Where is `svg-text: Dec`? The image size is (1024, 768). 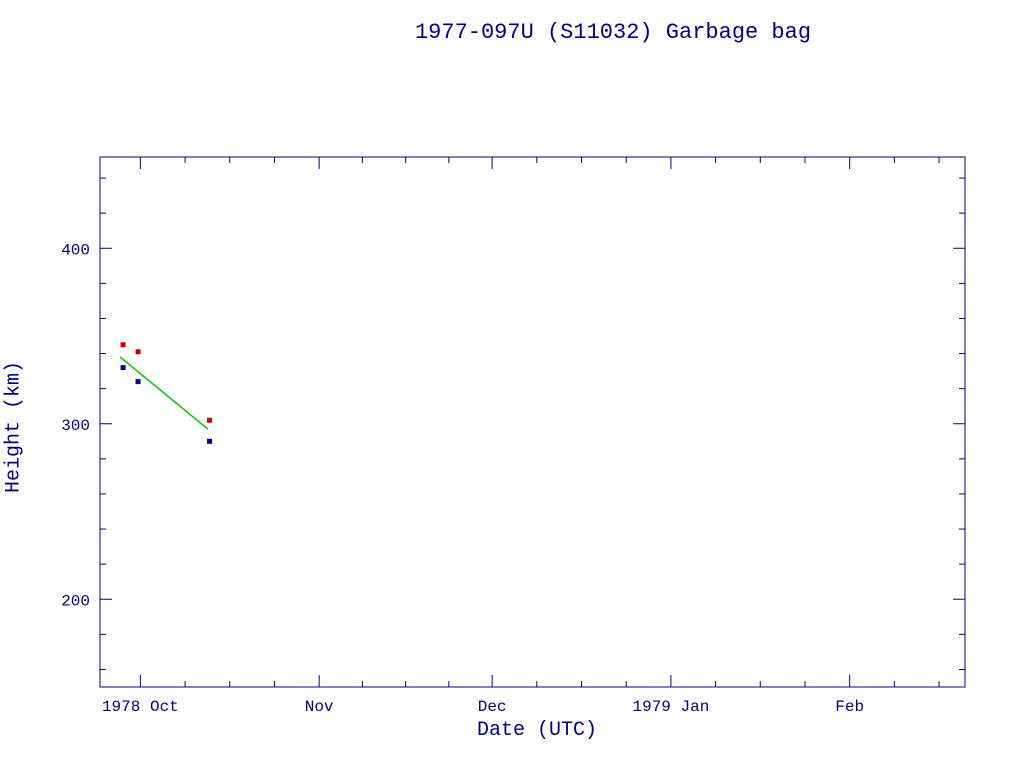
svg-text: Dec is located at coordinates (492, 707).